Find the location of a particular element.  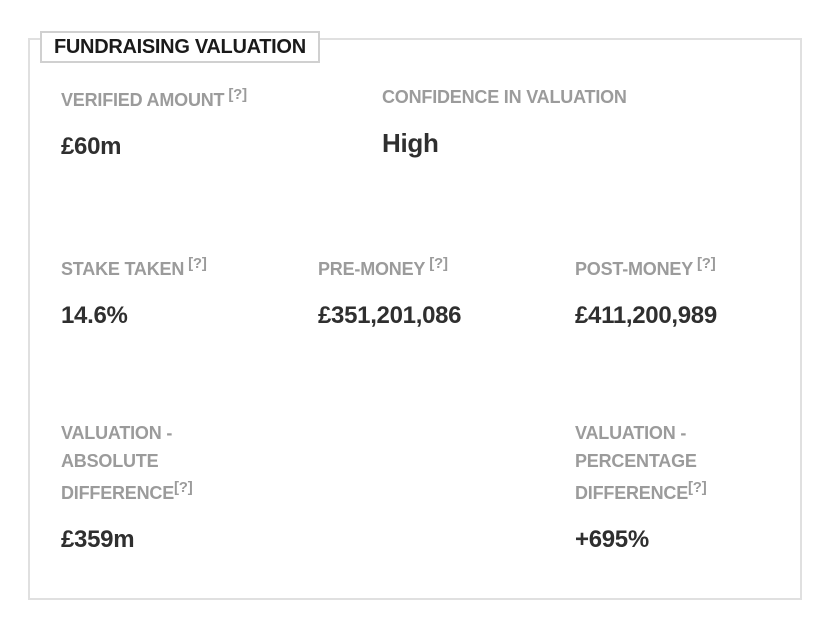

absolute-difference-field: VALUATION - ABSOLUTE DIFFERENCE[?] £359m is located at coordinates (127, 486).